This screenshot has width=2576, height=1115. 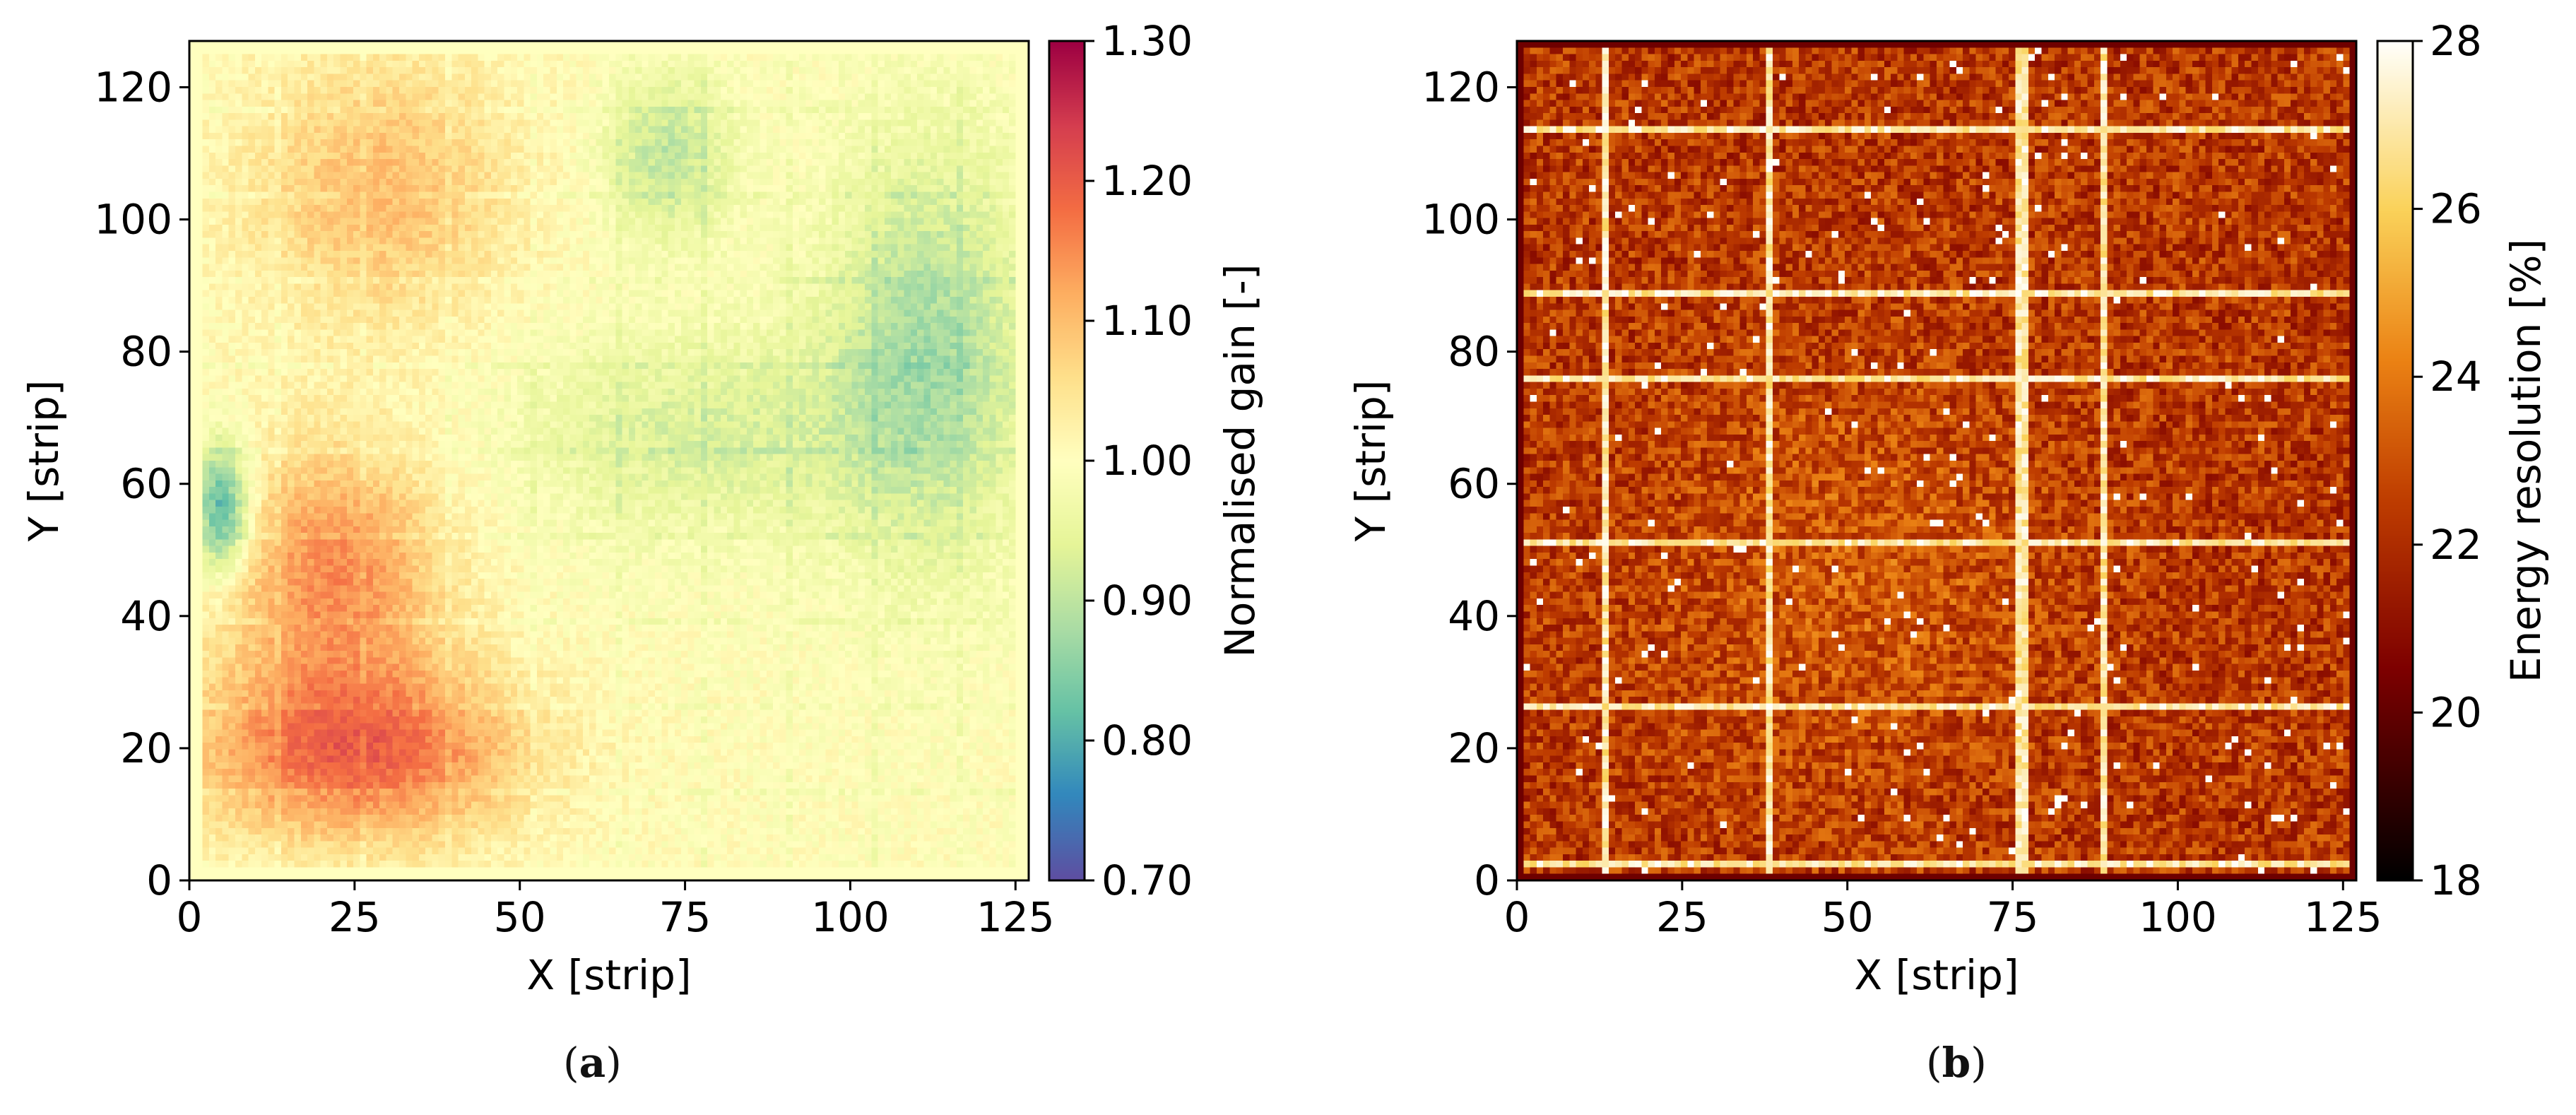 What do you see at coordinates (1147, 41) in the screenshot?
I see `colorbar-tick-label: 1.30` at bounding box center [1147, 41].